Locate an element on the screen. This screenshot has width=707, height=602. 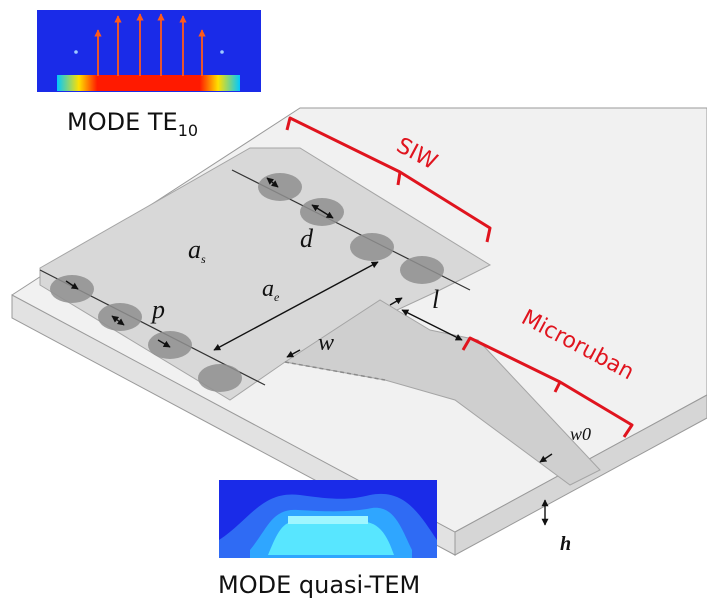
taper-dashed-edge is located at coordinates (335, 371).